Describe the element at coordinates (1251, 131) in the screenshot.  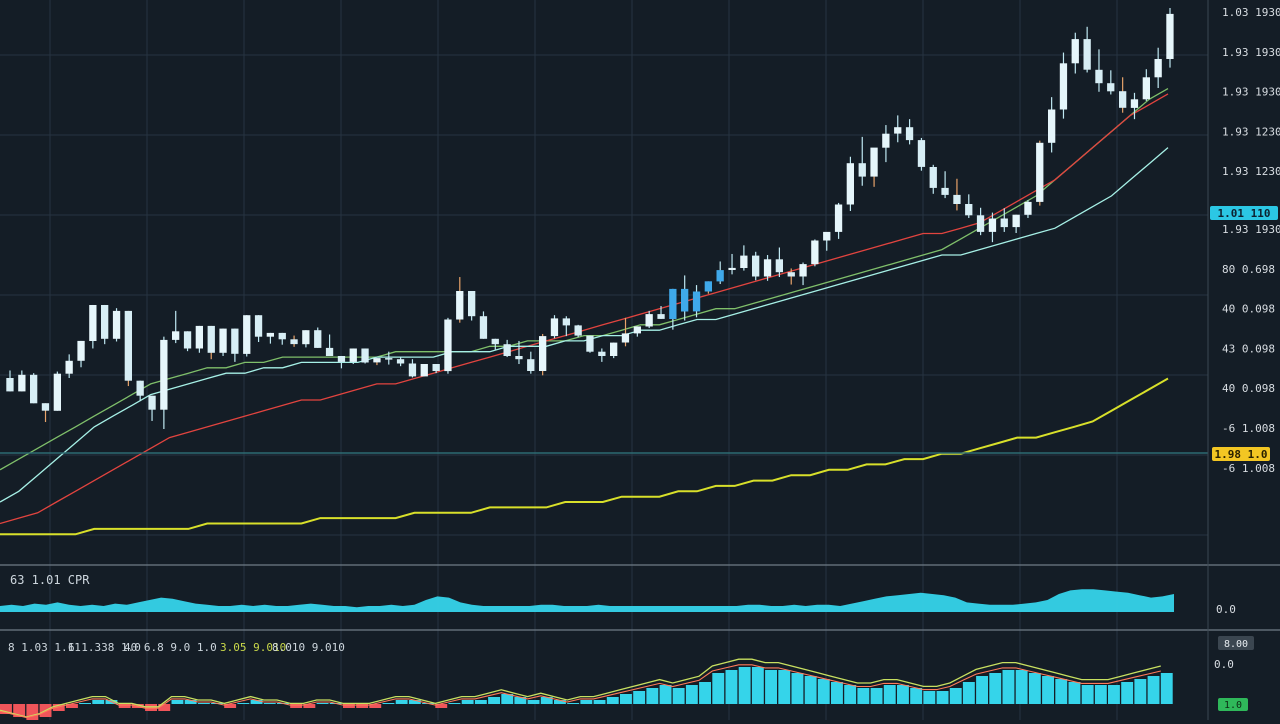
I see `price-axis-tick: 1.93 1230` at that location.